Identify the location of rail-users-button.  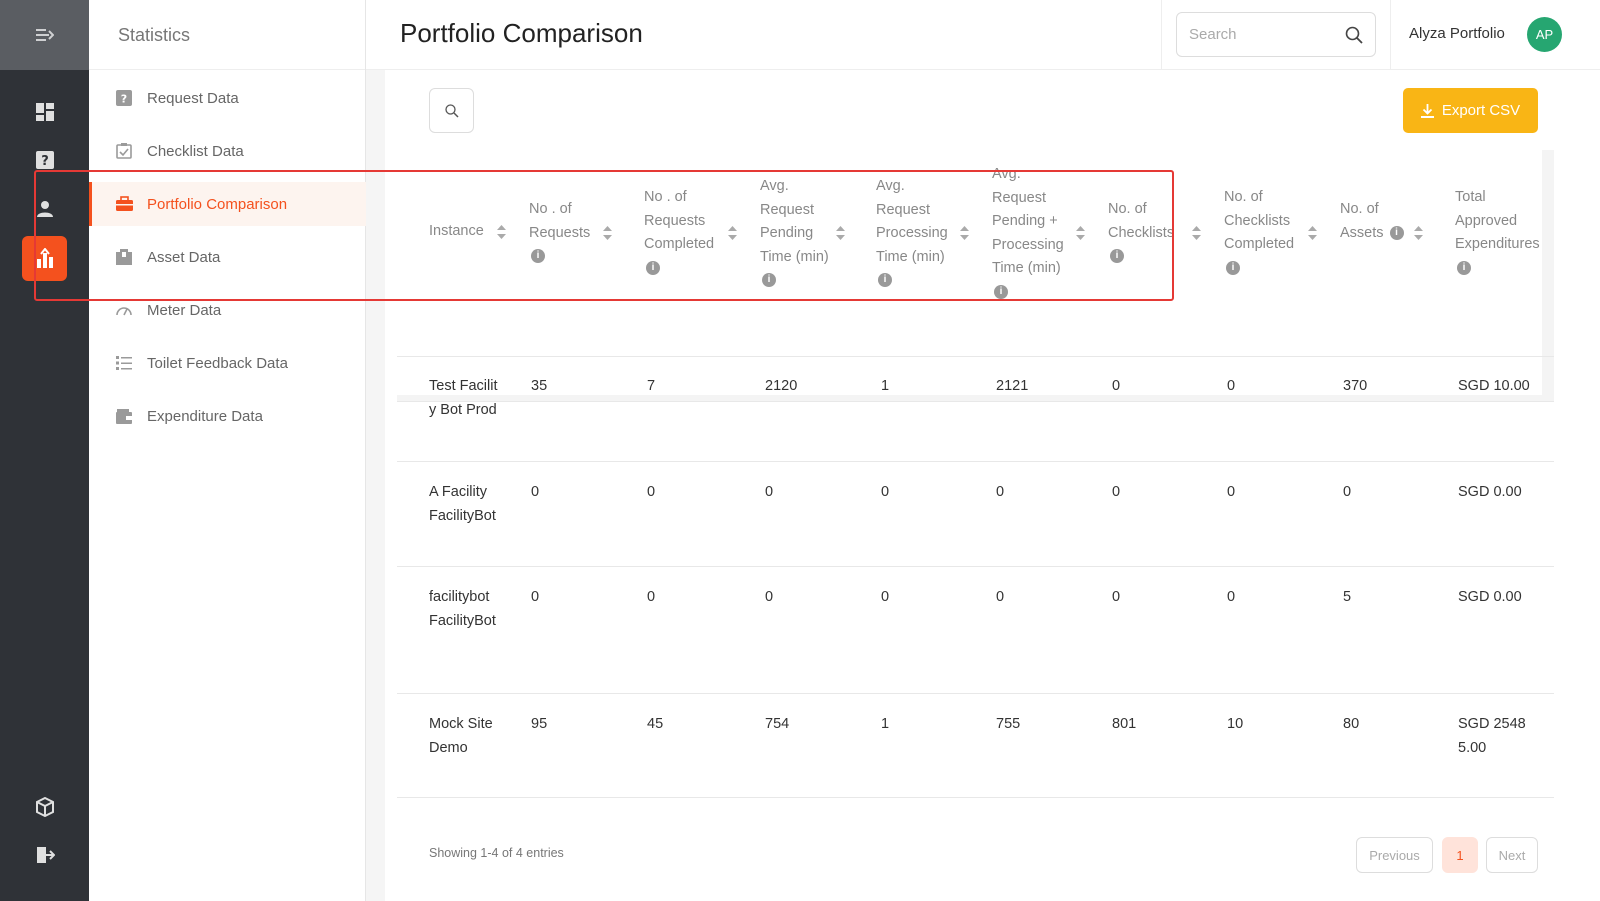
(44, 208).